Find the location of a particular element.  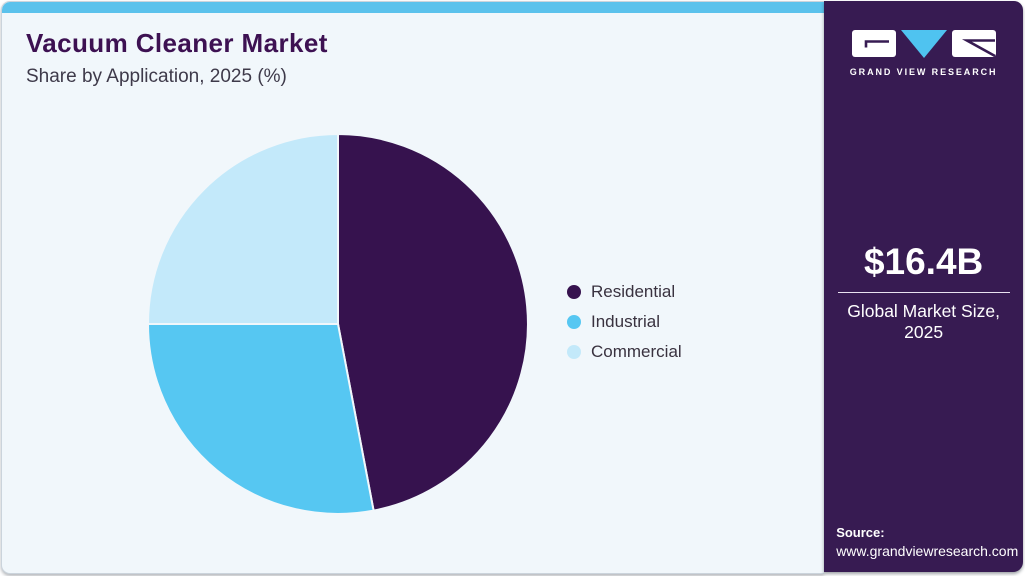

pie-slice-residential is located at coordinates (433, 322).